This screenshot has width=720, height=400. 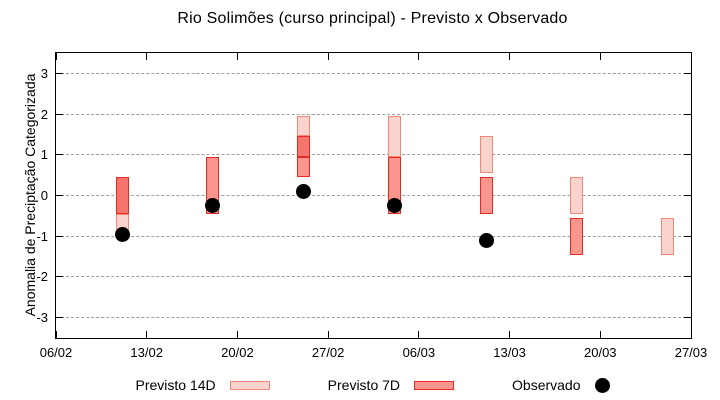 What do you see at coordinates (237, 352) in the screenshot?
I see `x-tick-label: 20/02` at bounding box center [237, 352].